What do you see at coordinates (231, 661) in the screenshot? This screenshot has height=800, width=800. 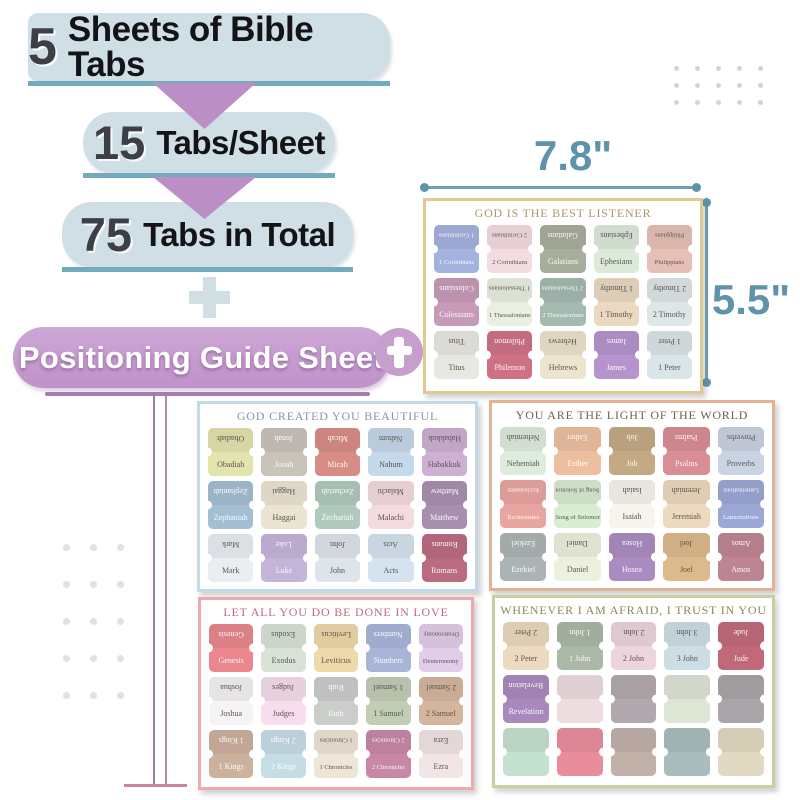 I see `tab-label: Genesis` at bounding box center [231, 661].